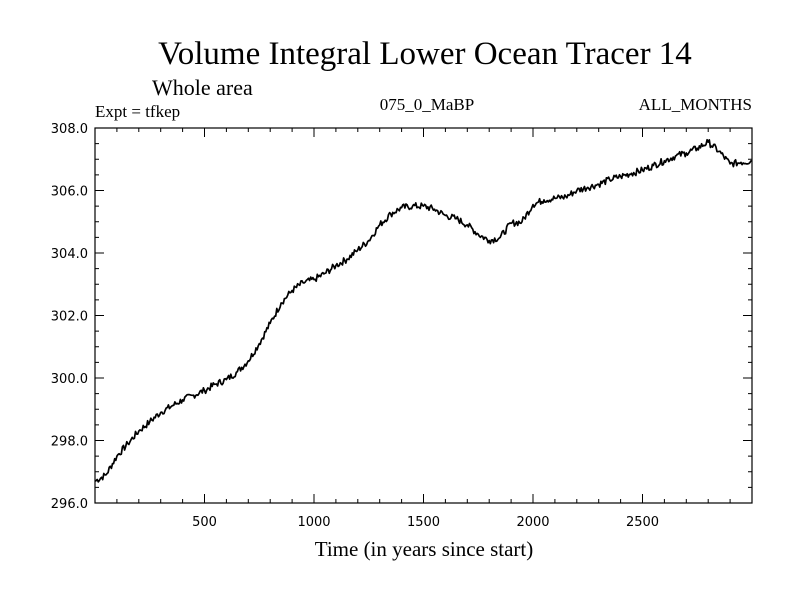 This screenshot has width=800, height=600. Describe the element at coordinates (427, 104) in the screenshot. I see `annotation-period: 075_0_MaBP` at that location.